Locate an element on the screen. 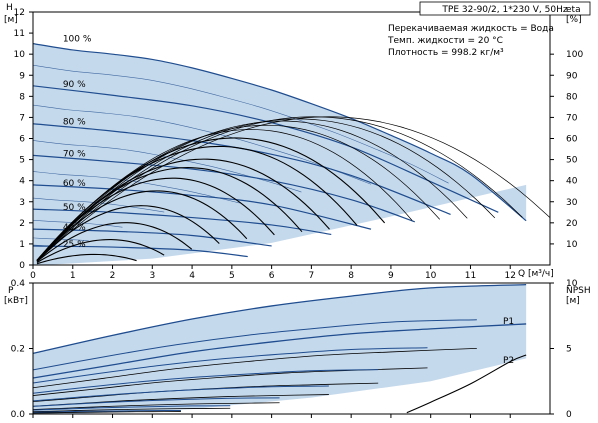 The width and height of the screenshot is (598, 423). y2-tick-label: 50 is located at coordinates (572, 161).